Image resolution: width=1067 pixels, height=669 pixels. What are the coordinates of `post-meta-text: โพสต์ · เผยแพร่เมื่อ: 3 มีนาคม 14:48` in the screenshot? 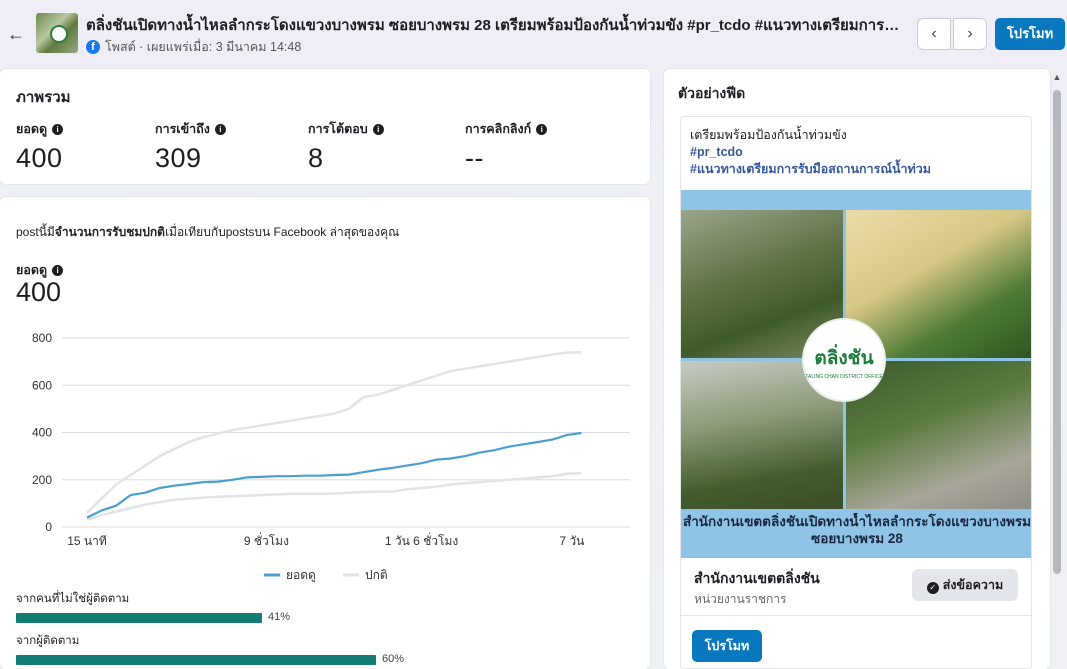 It's located at (203, 47).